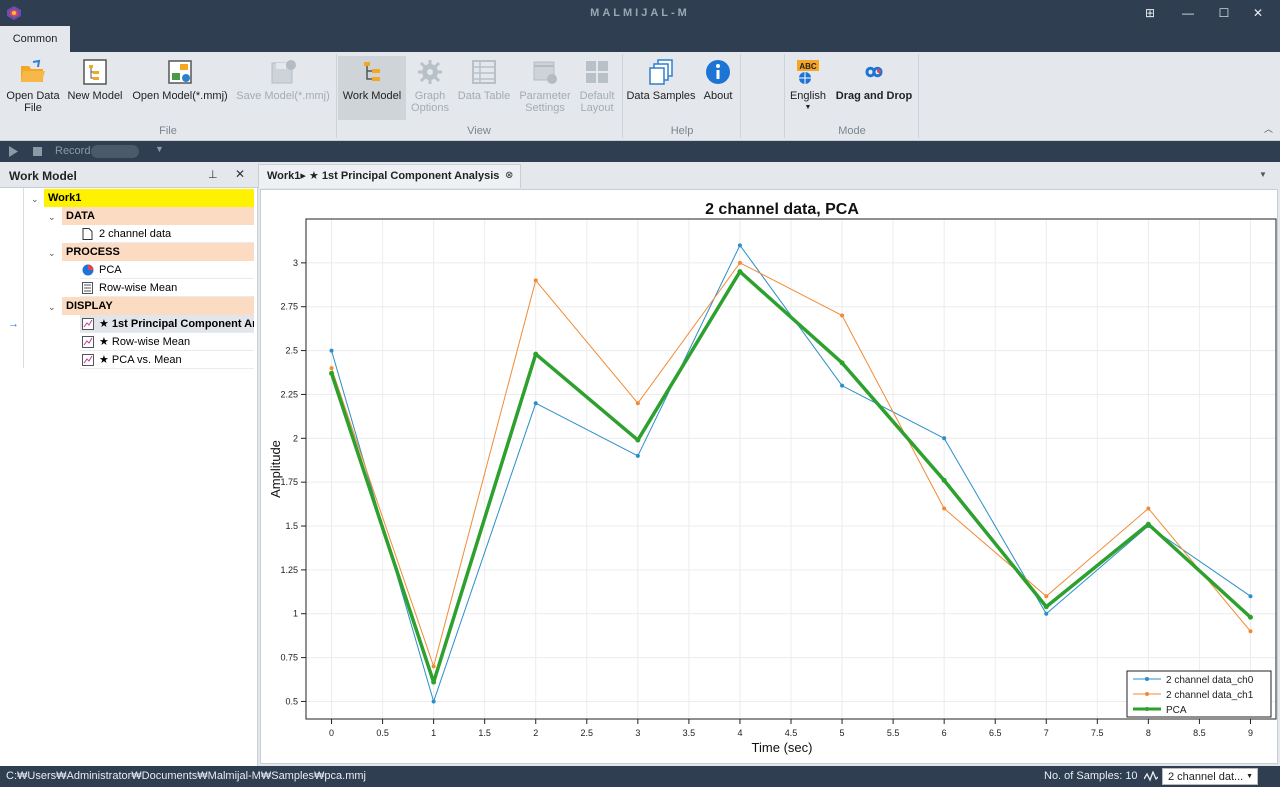 This screenshot has height=787, width=1280. Describe the element at coordinates (158, 252) in the screenshot. I see `tree-section-process: PROCESS` at that location.